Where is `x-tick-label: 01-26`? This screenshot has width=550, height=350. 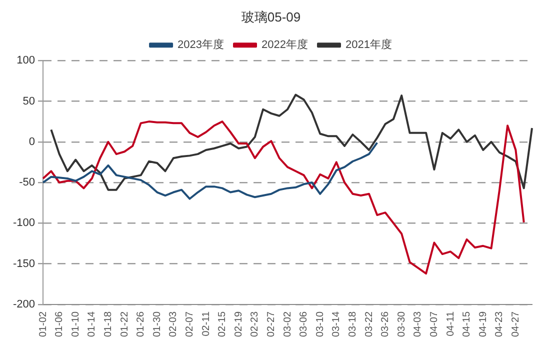
x-tick-label: 01-26 is located at coordinates (141, 323).